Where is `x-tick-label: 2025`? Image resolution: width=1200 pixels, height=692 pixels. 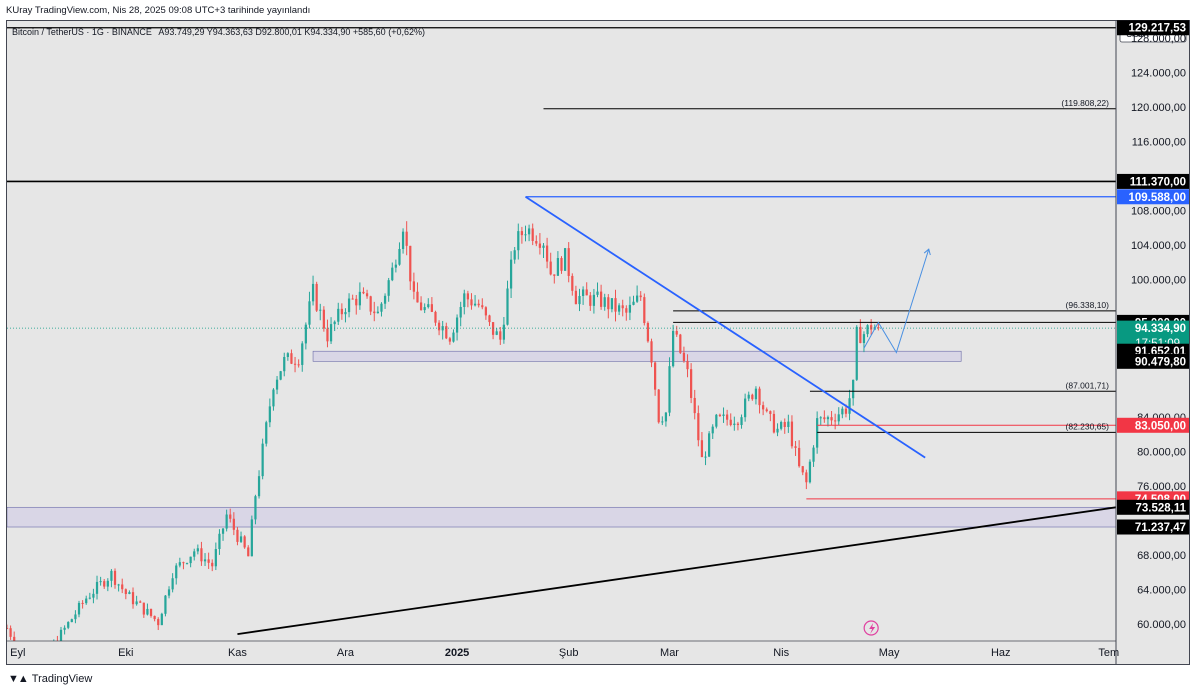
x-tick-label: 2025 is located at coordinates (457, 653).